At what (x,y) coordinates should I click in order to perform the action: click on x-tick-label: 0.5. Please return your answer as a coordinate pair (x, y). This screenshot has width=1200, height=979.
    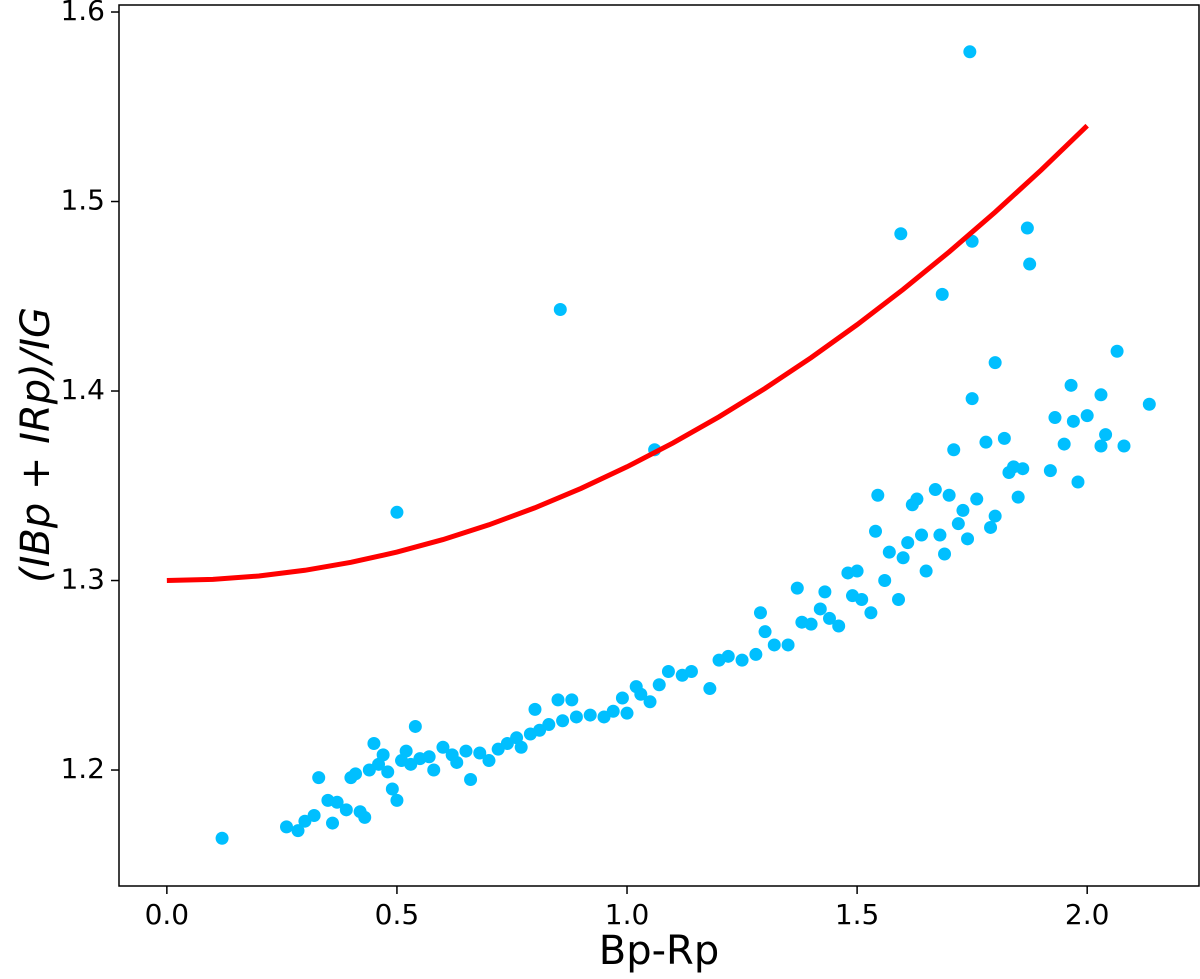
    Looking at the image, I should click on (397, 914).